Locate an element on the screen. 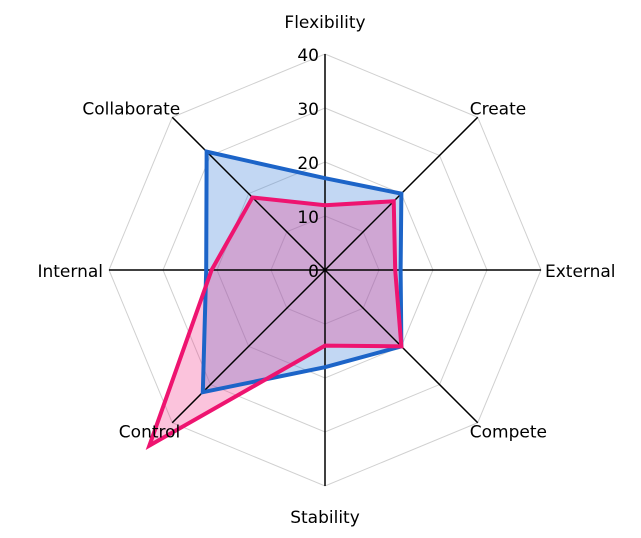  category-label: Collaborate is located at coordinates (131, 109).